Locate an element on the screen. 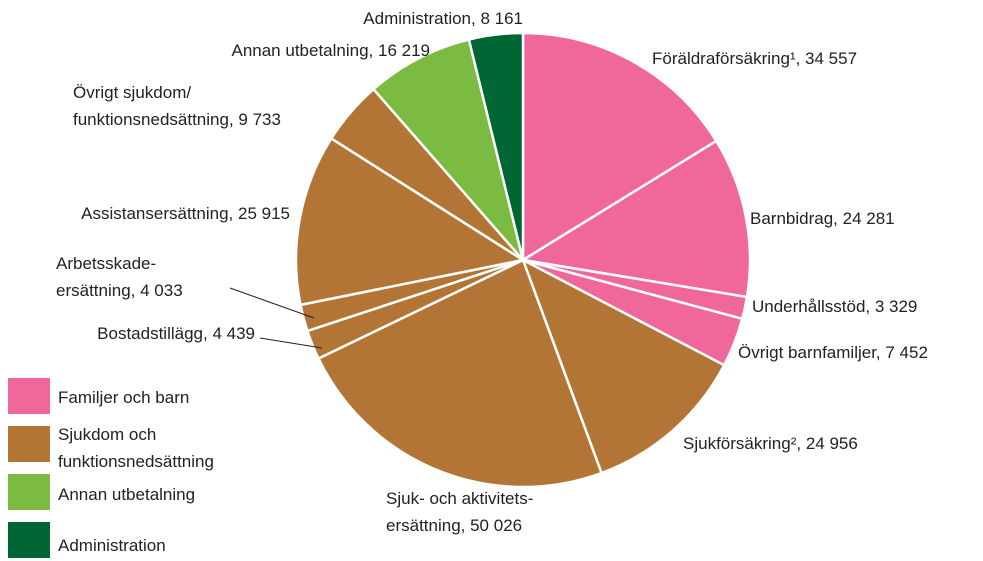 This screenshot has height=561, width=983. slice-label: Övrigt barnfamiljer, 7 452 is located at coordinates (833, 352).